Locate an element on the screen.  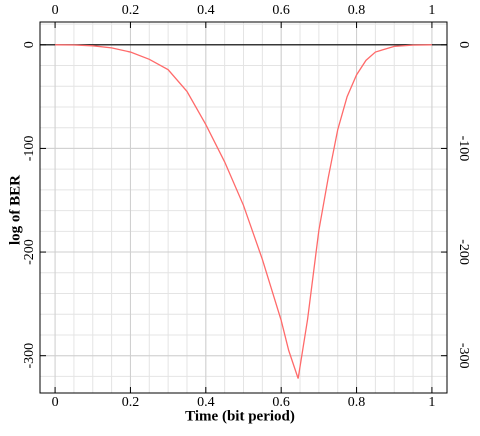
x-tick-label-top: 0.8 is located at coordinates (357, 10).